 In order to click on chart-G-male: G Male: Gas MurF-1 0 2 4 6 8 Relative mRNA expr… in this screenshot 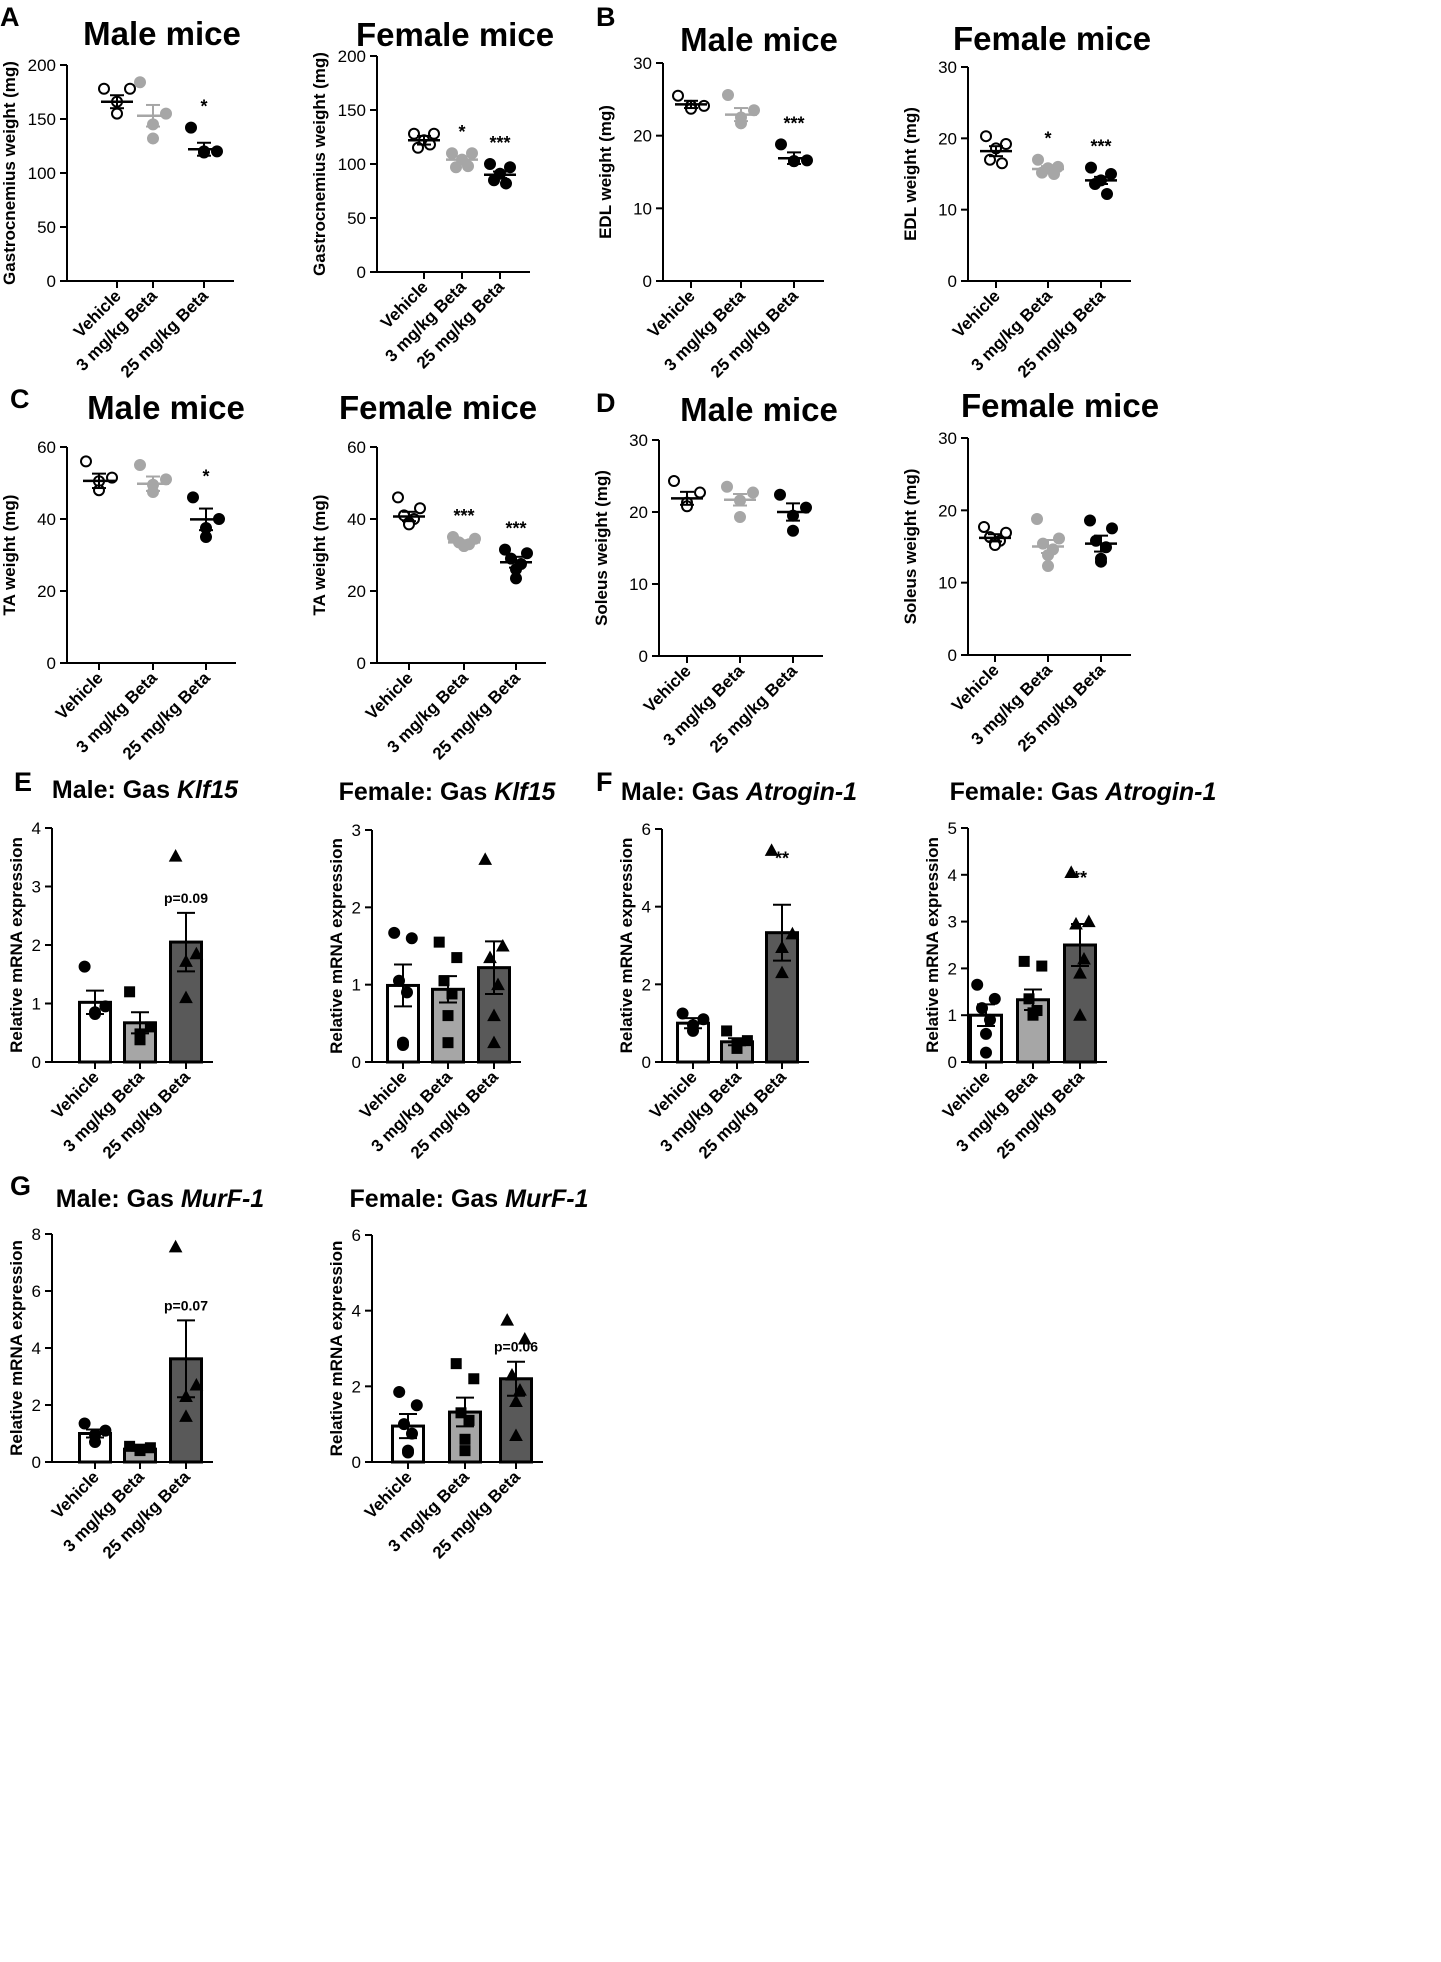, I will do `click(135, 1366)`.